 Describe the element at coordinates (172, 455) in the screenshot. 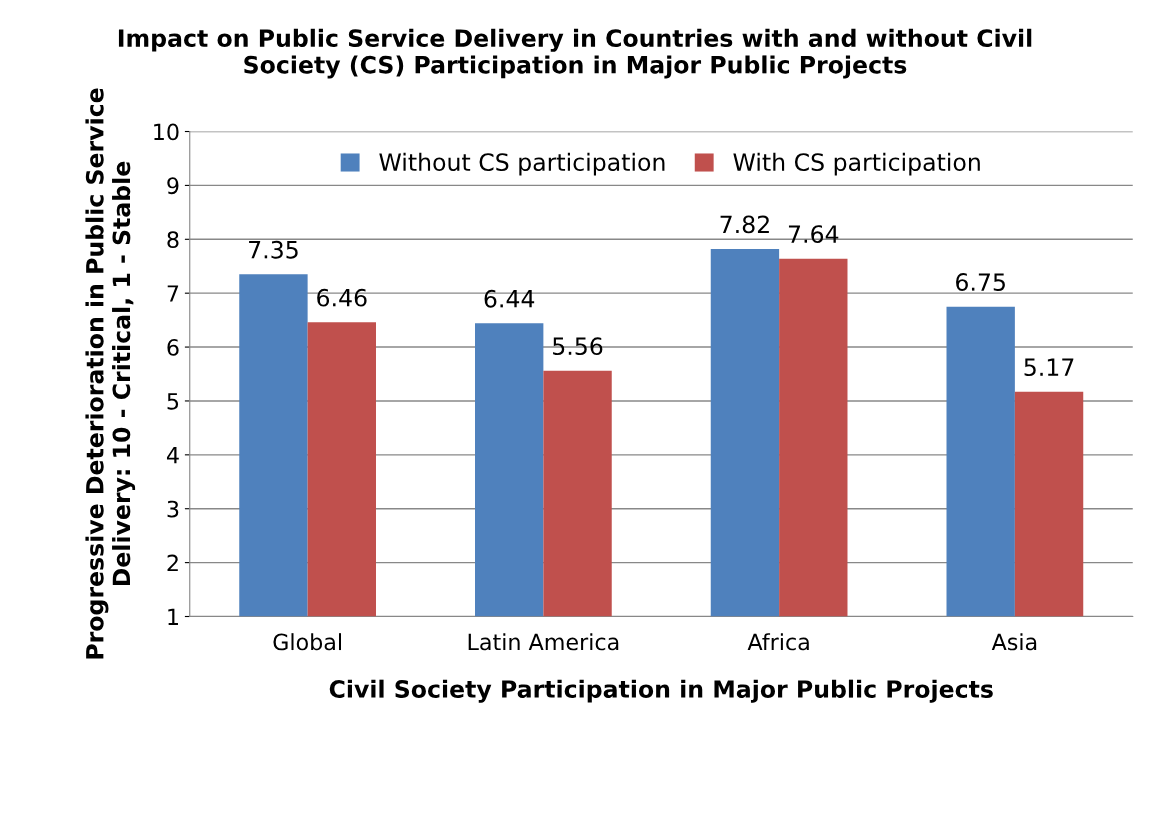

I see `y-tick-label: 4` at that location.